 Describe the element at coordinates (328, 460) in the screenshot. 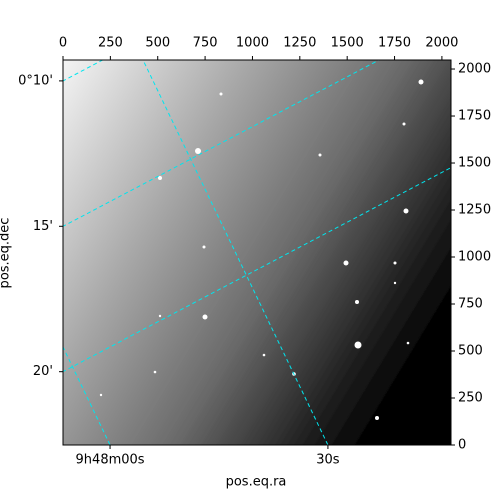

I see `ra-tick-label: 30s` at that location.